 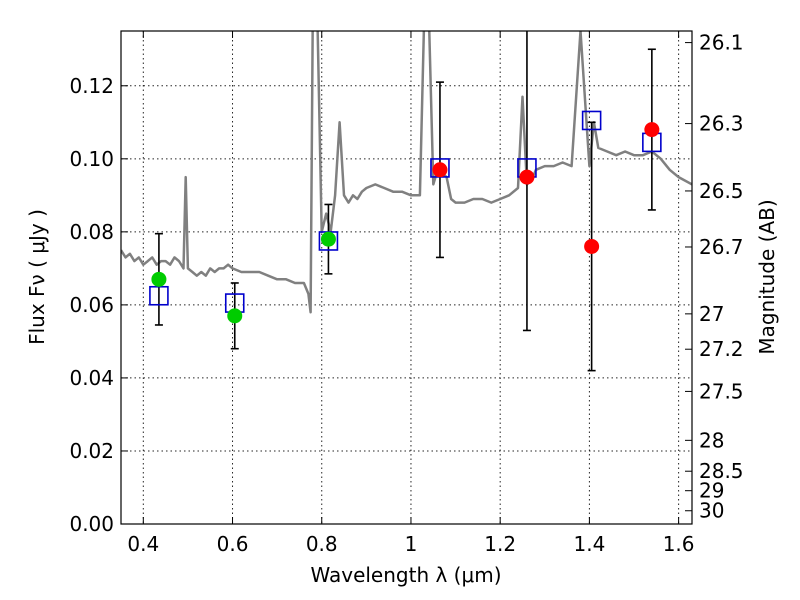 What do you see at coordinates (500, 544) in the screenshot?
I see `x-tick-label: 1.2` at bounding box center [500, 544].